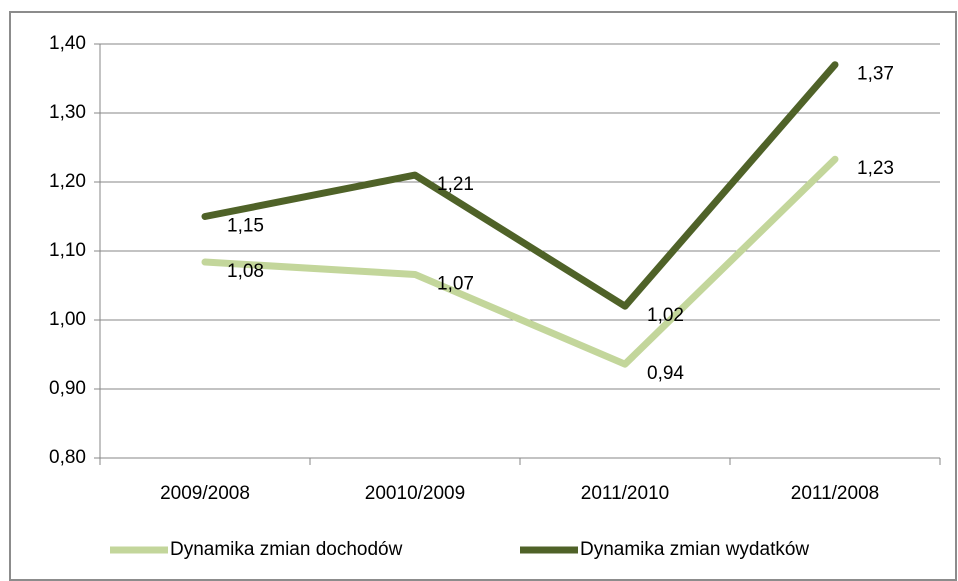 This screenshot has height=581, width=958. I want to click on data-label: 1,07, so click(455, 283).